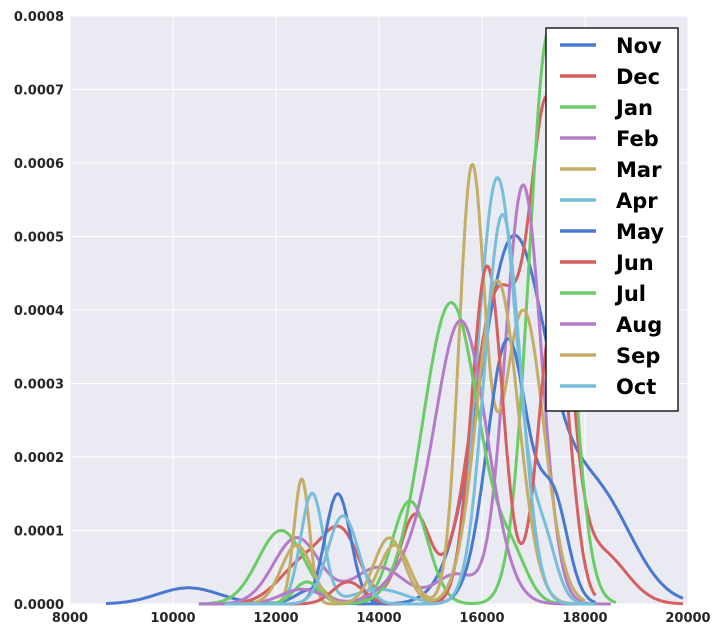 Image resolution: width=722 pixels, height=634 pixels. I want to click on legend-label: Feb, so click(637, 139).